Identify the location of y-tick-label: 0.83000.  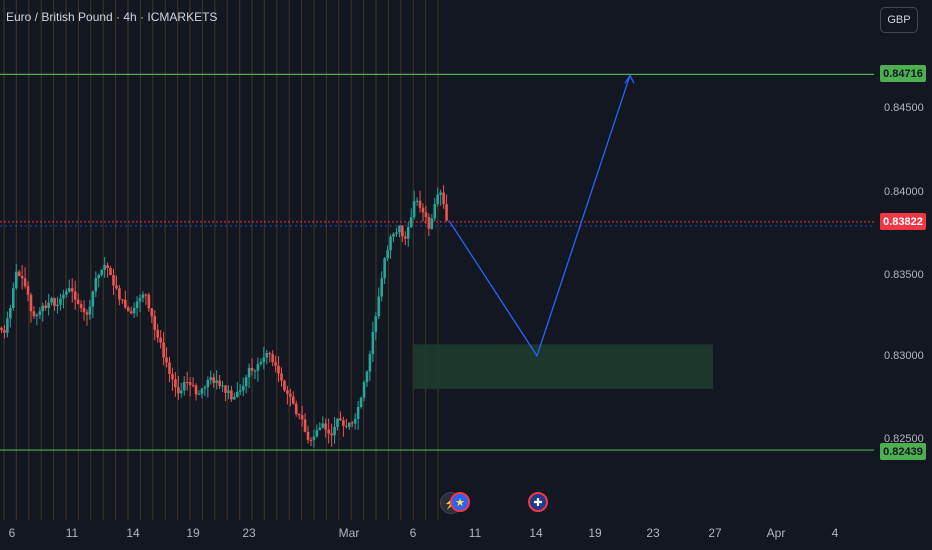
(904, 356).